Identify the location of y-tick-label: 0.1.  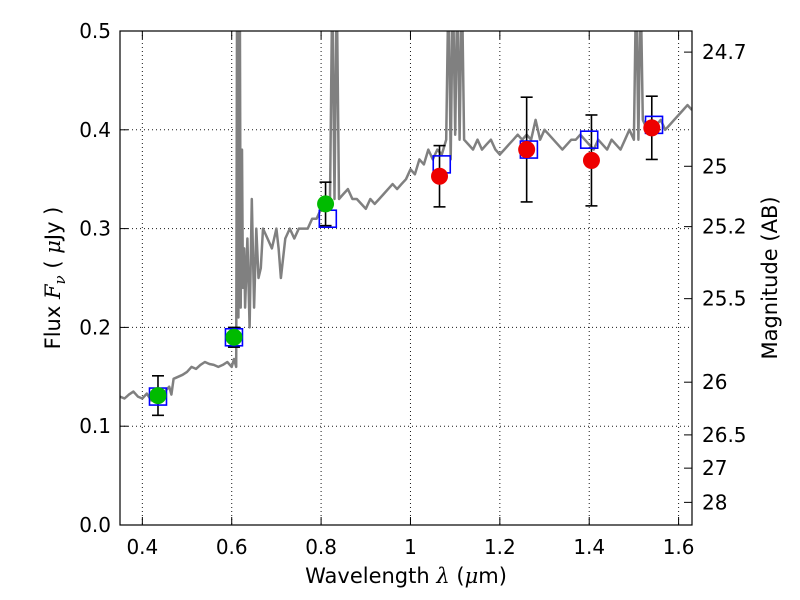
(95, 426).